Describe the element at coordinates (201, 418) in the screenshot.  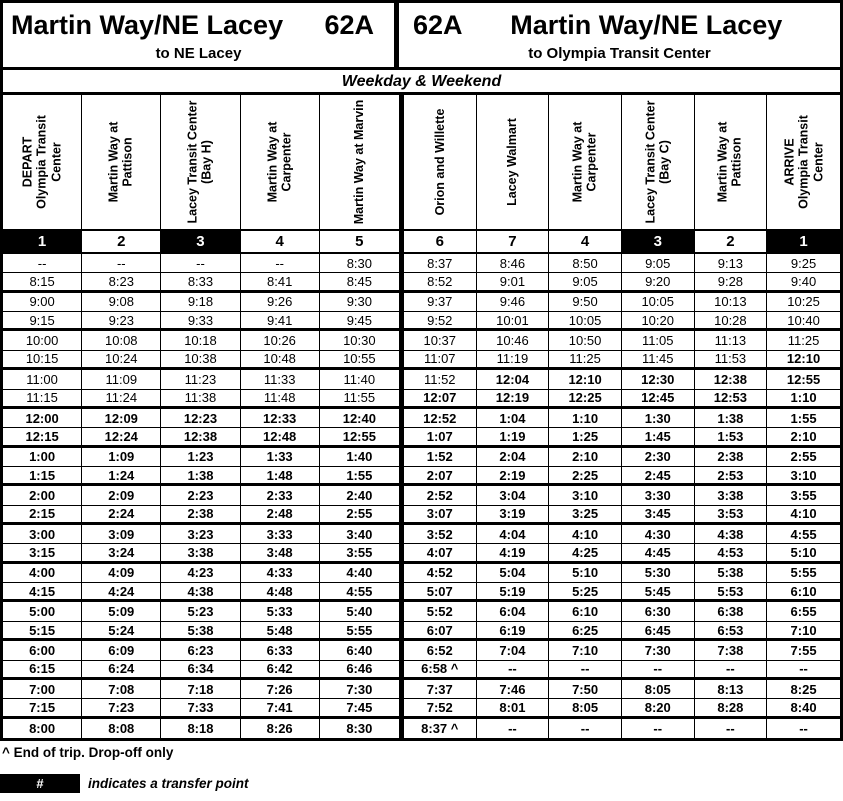
I see `time-cell: 12:23` at that location.